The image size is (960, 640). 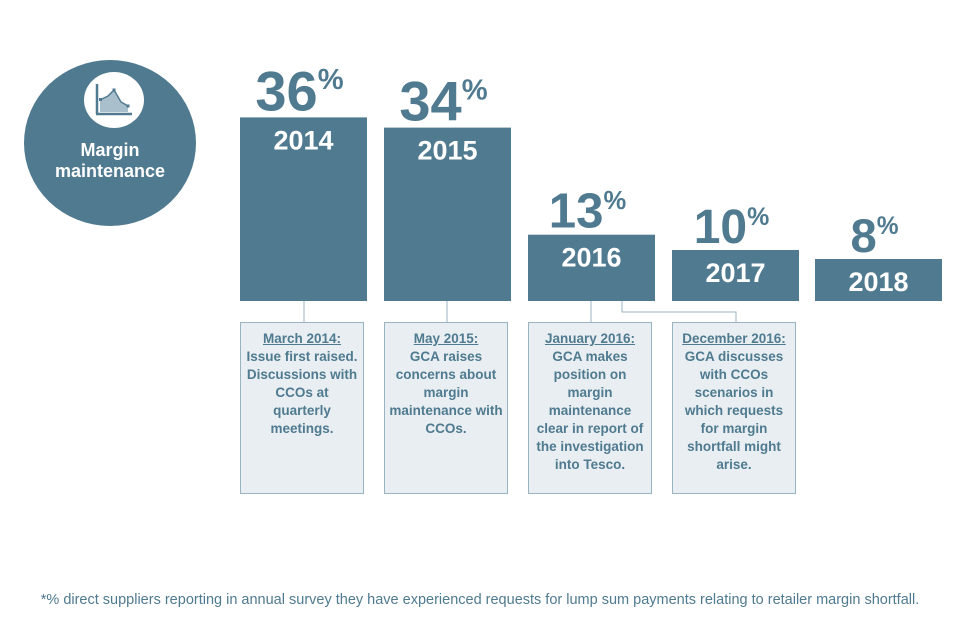 What do you see at coordinates (110, 171) in the screenshot?
I see `badge-label-line2: maintenance` at bounding box center [110, 171].